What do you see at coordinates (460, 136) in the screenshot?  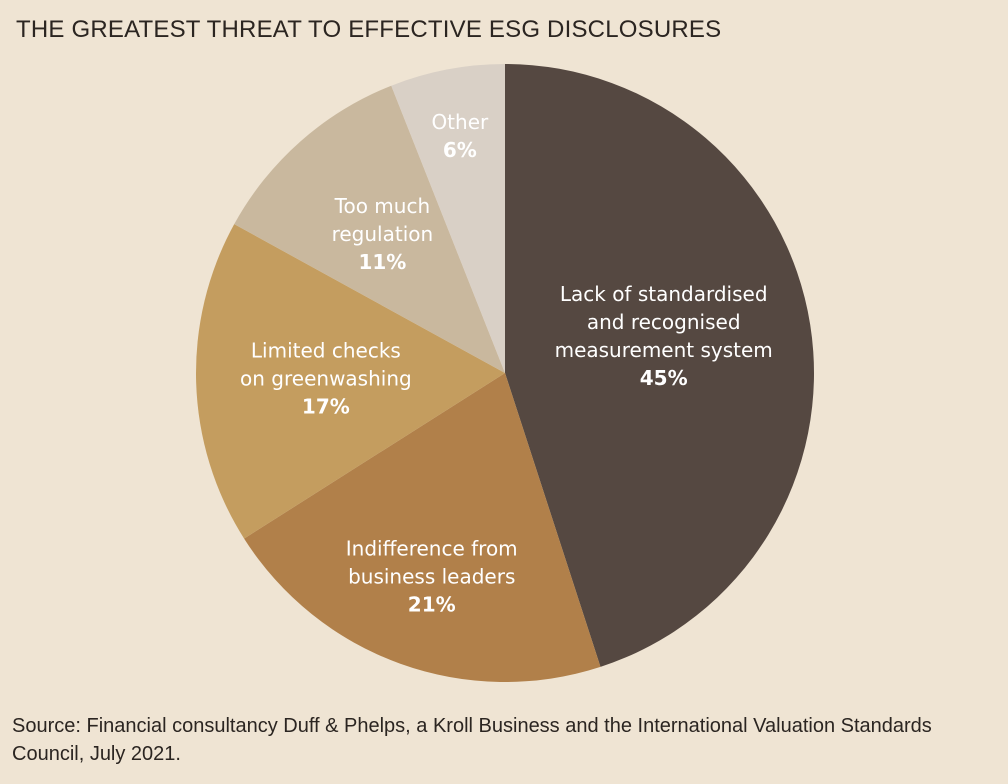 I see `slice-label-5: Other 6%` at bounding box center [460, 136].